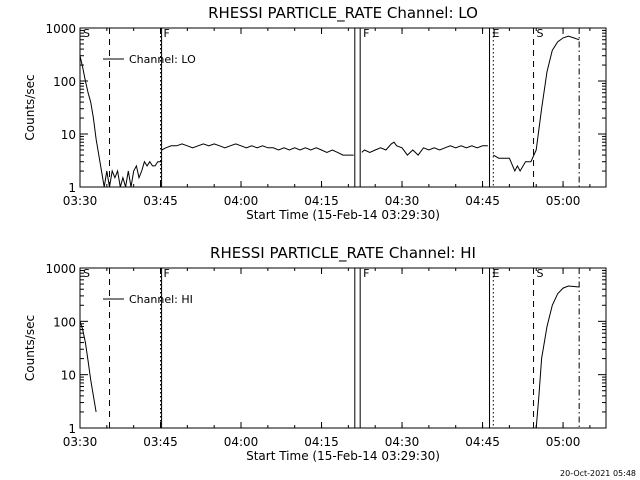 Image resolution: width=640 pixels, height=480 pixels. What do you see at coordinates (343, 13) in the screenshot?
I see `chart-title: RHESSI PARTICLE_RATE Channel: LO` at bounding box center [343, 13].